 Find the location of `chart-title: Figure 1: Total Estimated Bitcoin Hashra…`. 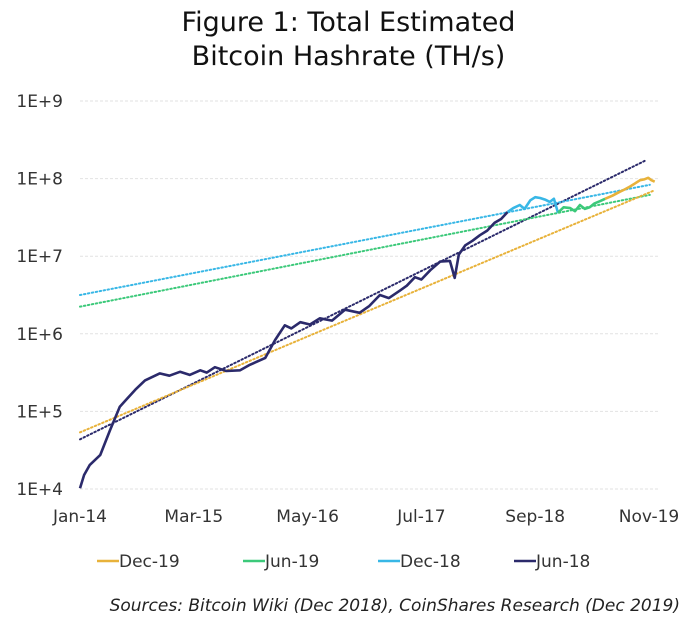

chart-title: Figure 1: Total Estimated Bitcoin Hashra… is located at coordinates (348, 40).